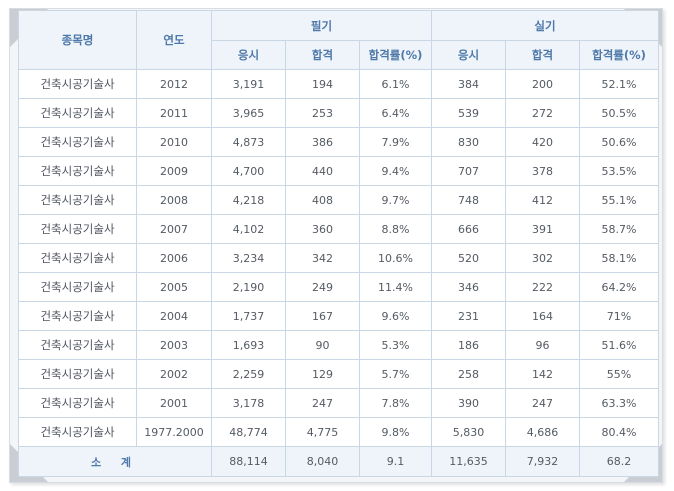 Image resolution: width=674 pixels, height=491 pixels. What do you see at coordinates (395, 113) in the screenshot?
I see `cell-written-pass-rate: 6.4%` at bounding box center [395, 113].